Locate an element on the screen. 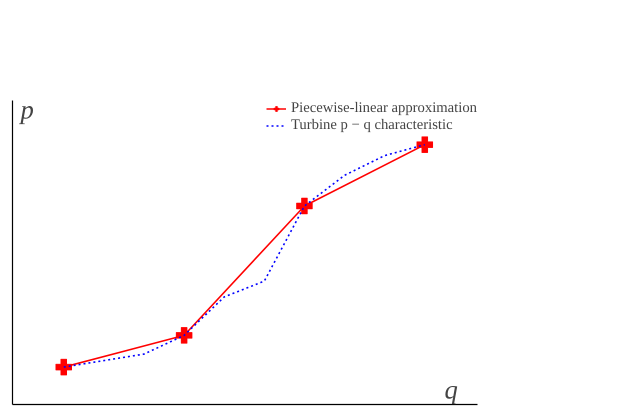 The width and height of the screenshot is (640, 410). y-axis-title: p is located at coordinates (26, 109).